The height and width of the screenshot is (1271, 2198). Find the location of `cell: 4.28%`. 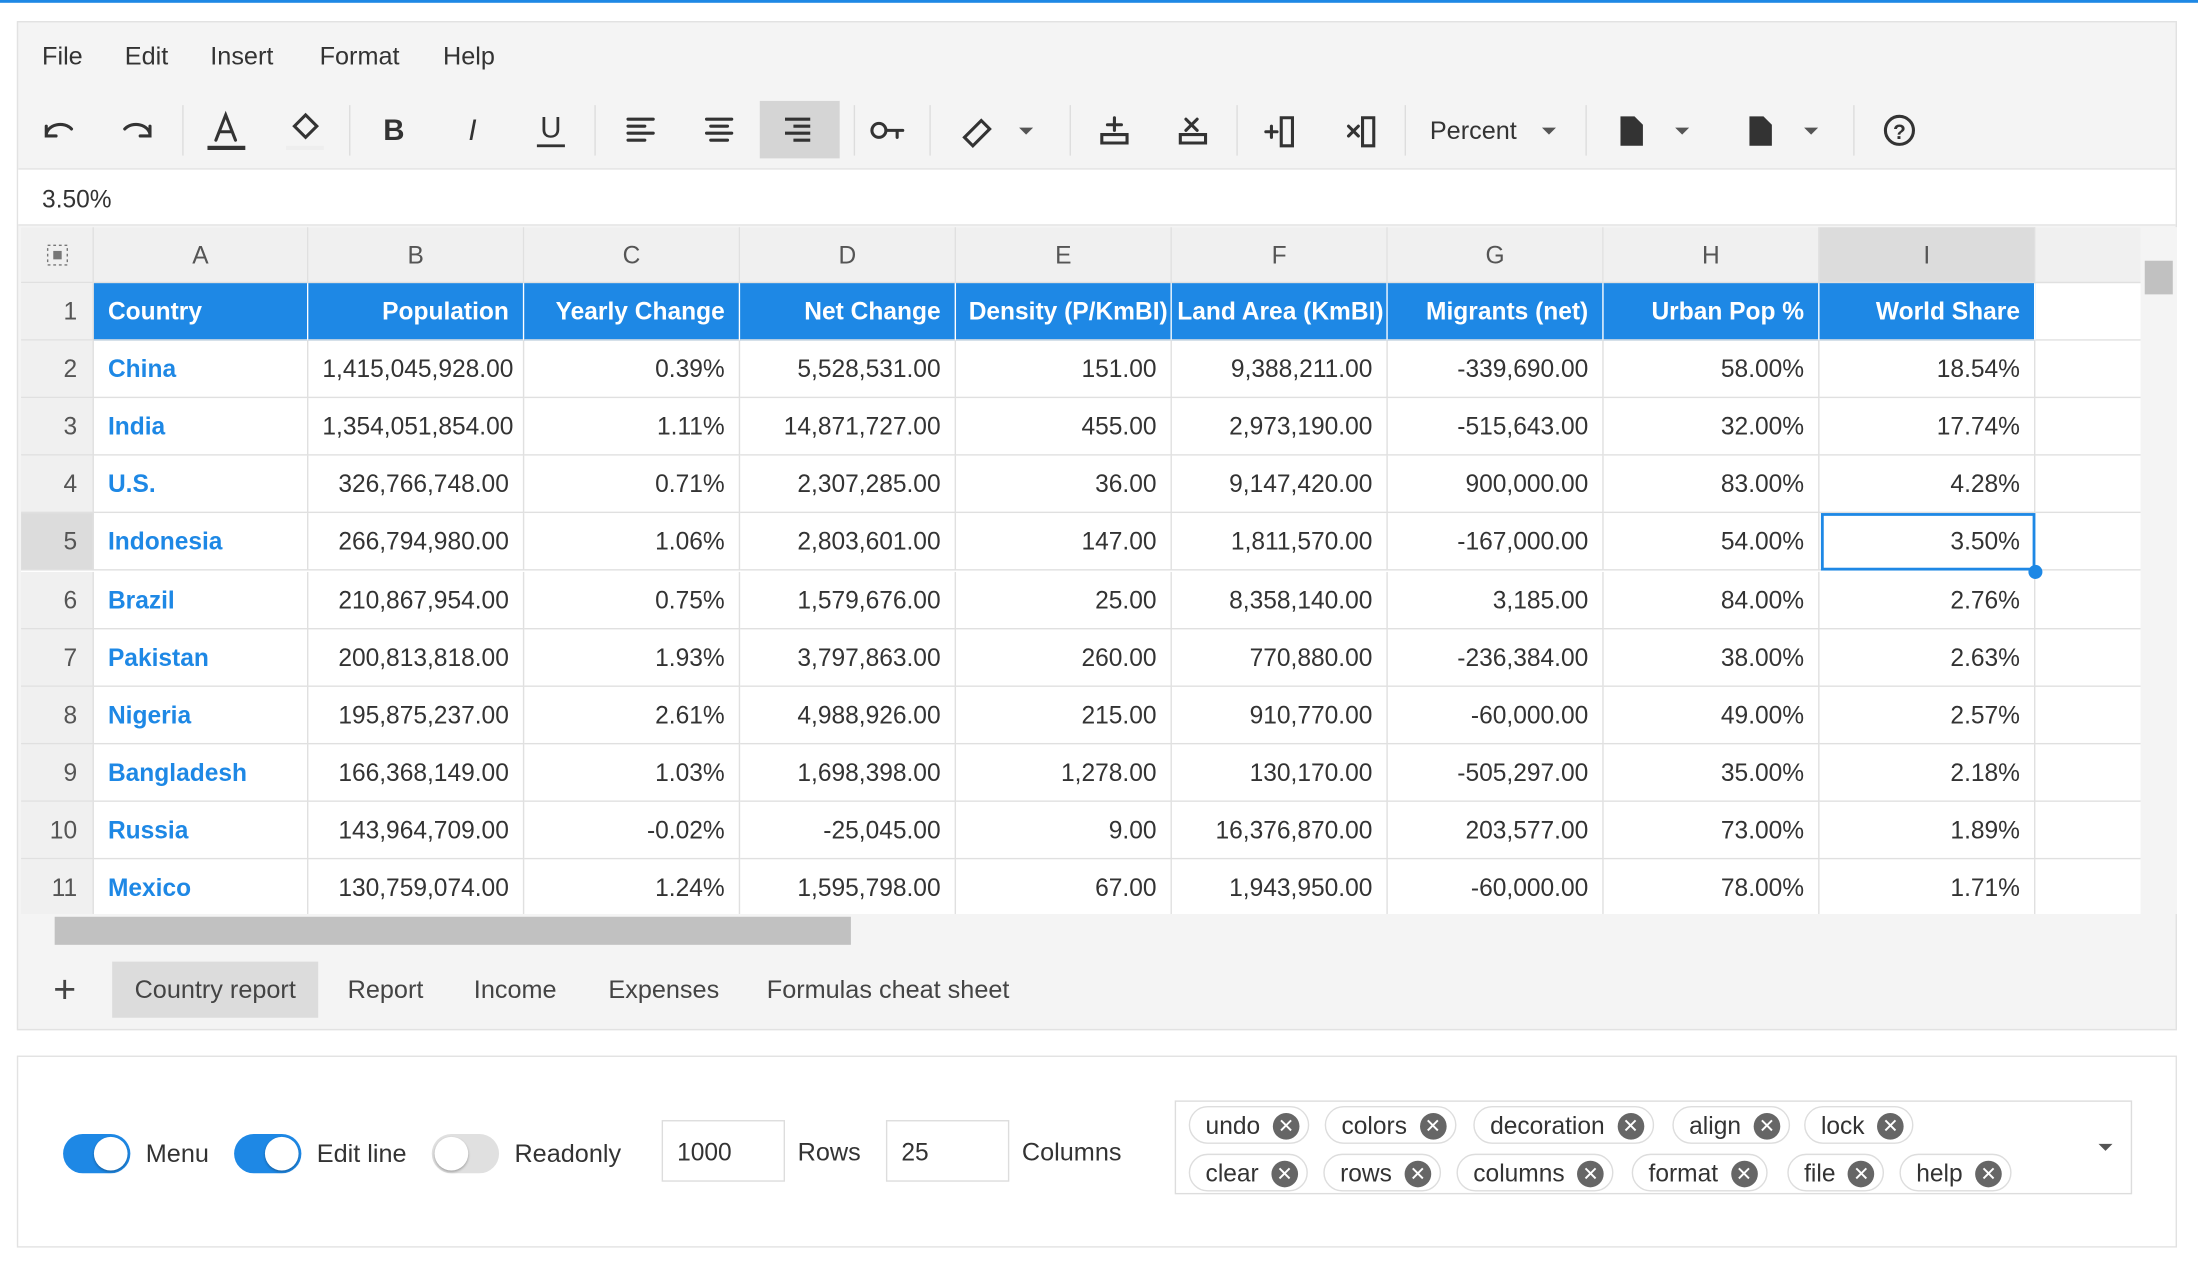

cell: 4.28% is located at coordinates (1927, 485).